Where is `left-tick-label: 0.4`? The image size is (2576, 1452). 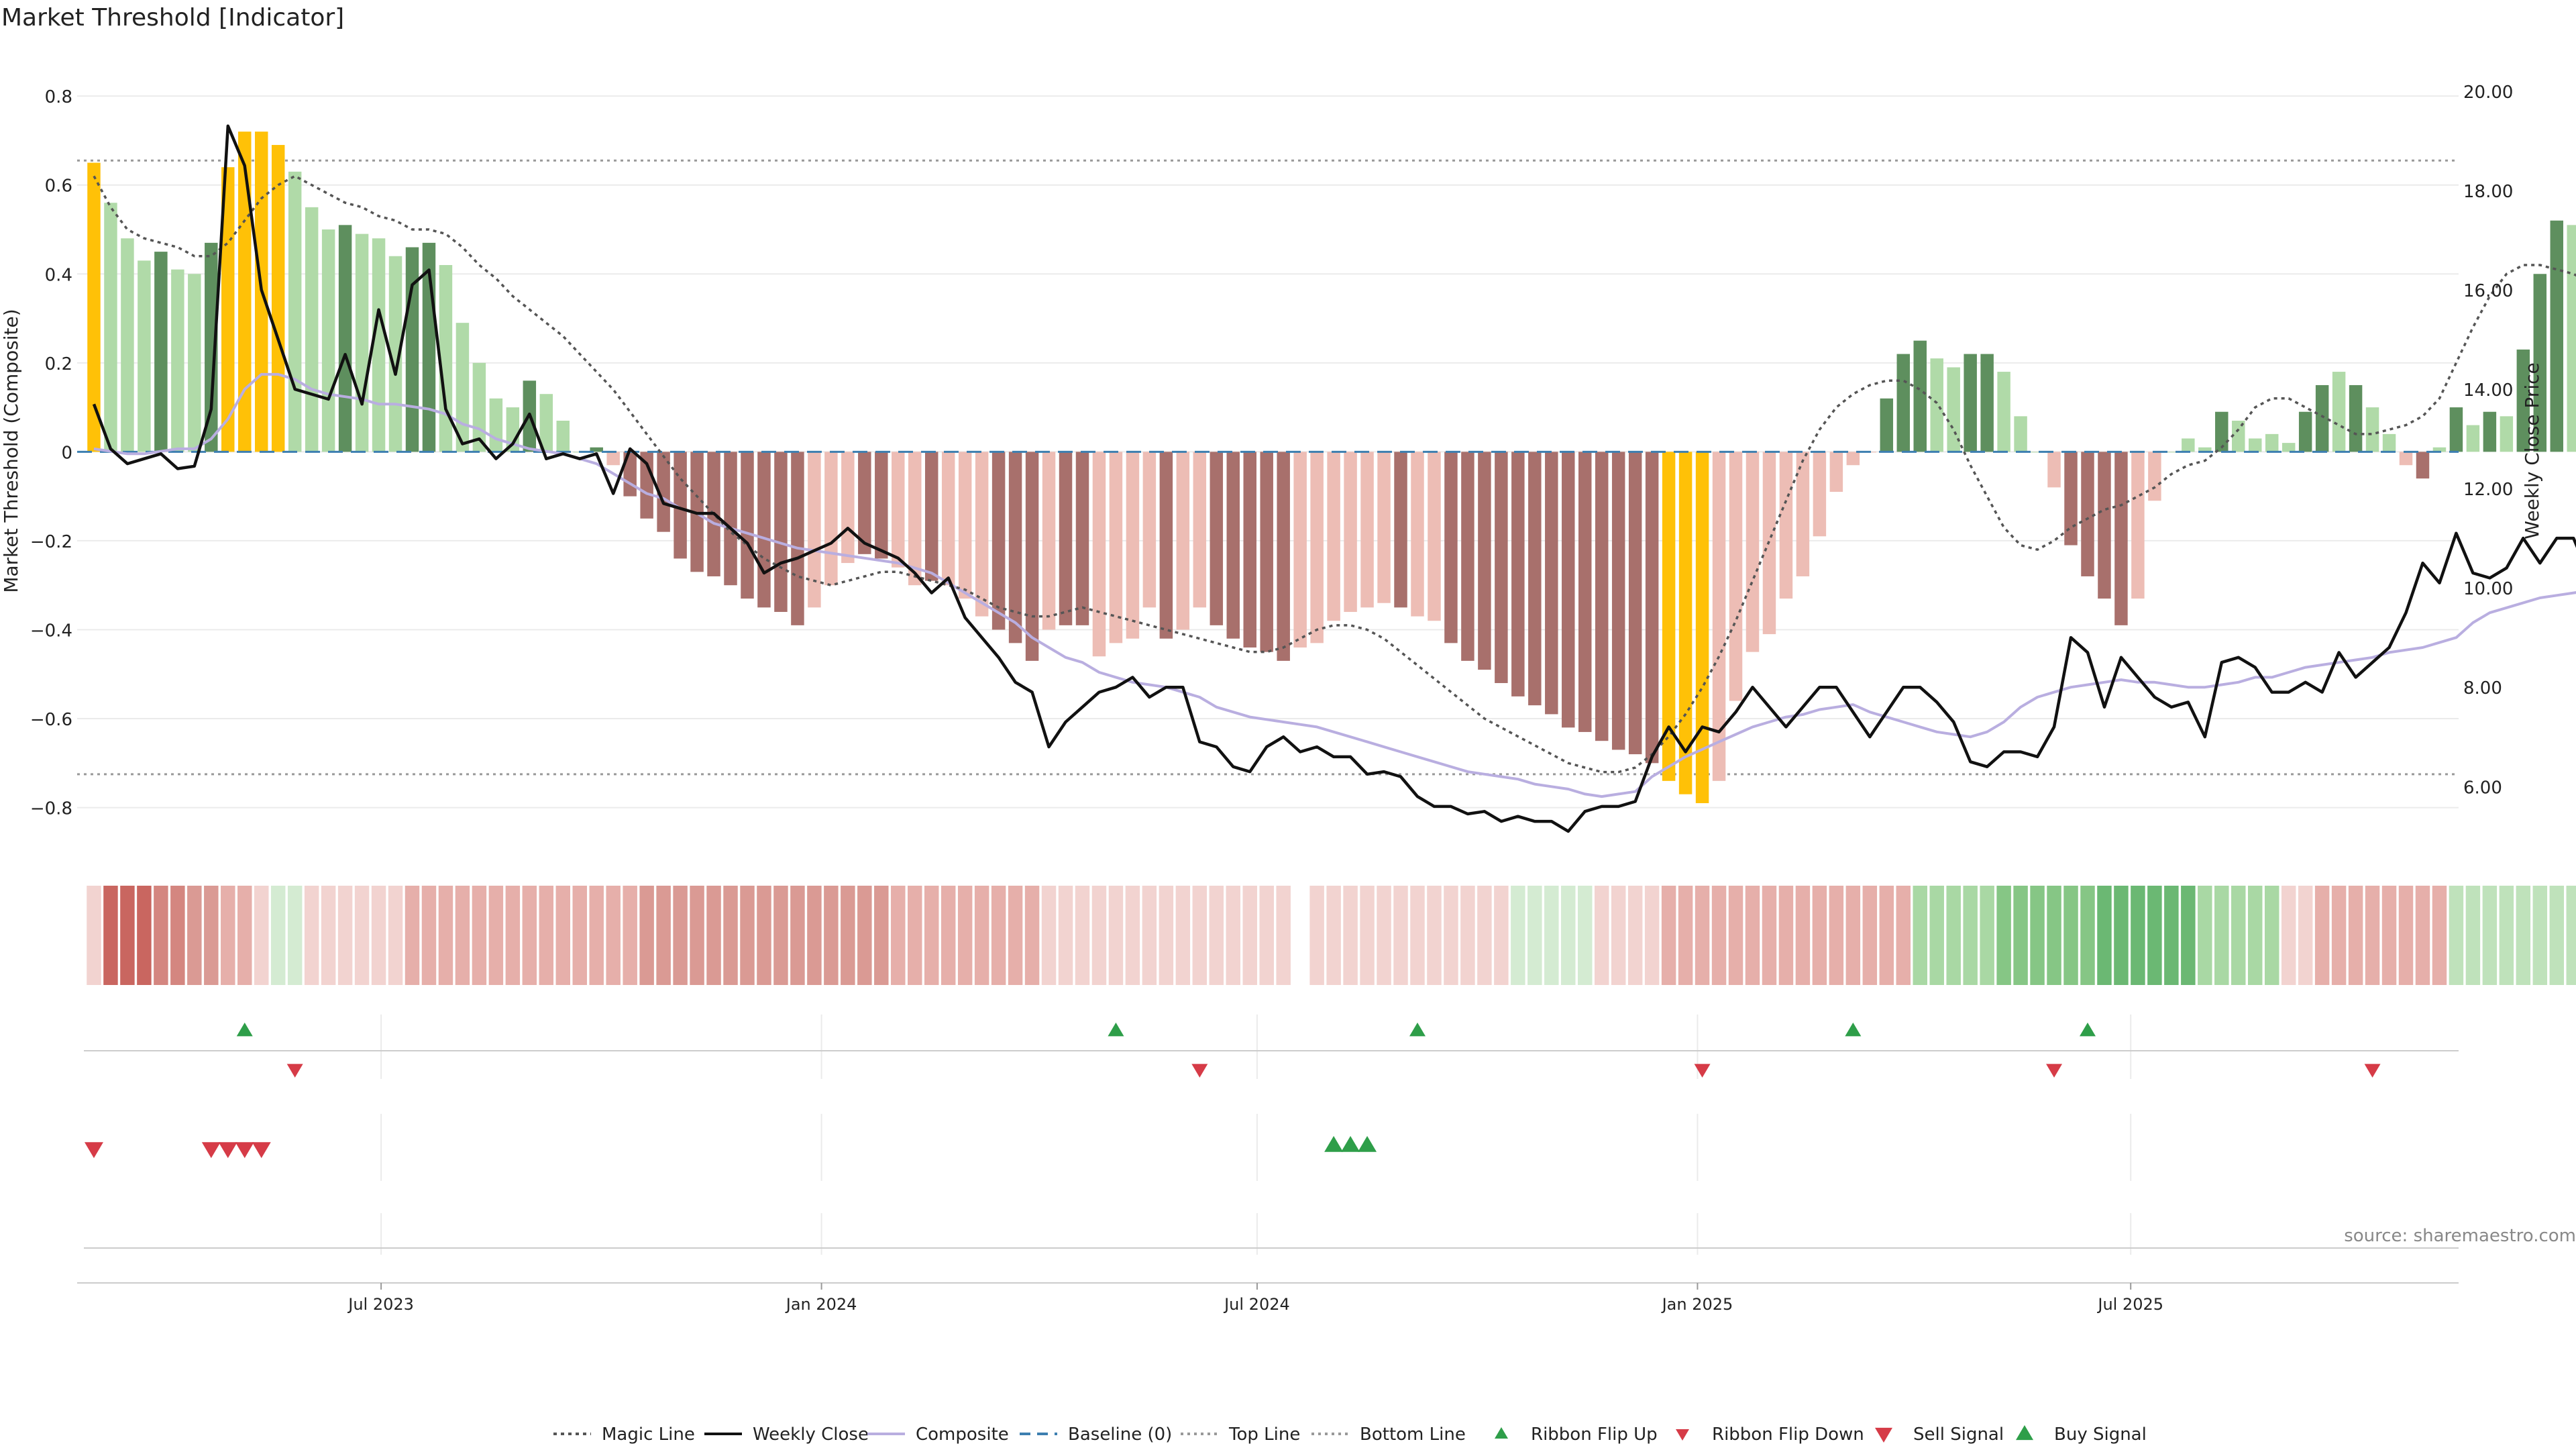
left-tick-label: 0.4 is located at coordinates (58, 275).